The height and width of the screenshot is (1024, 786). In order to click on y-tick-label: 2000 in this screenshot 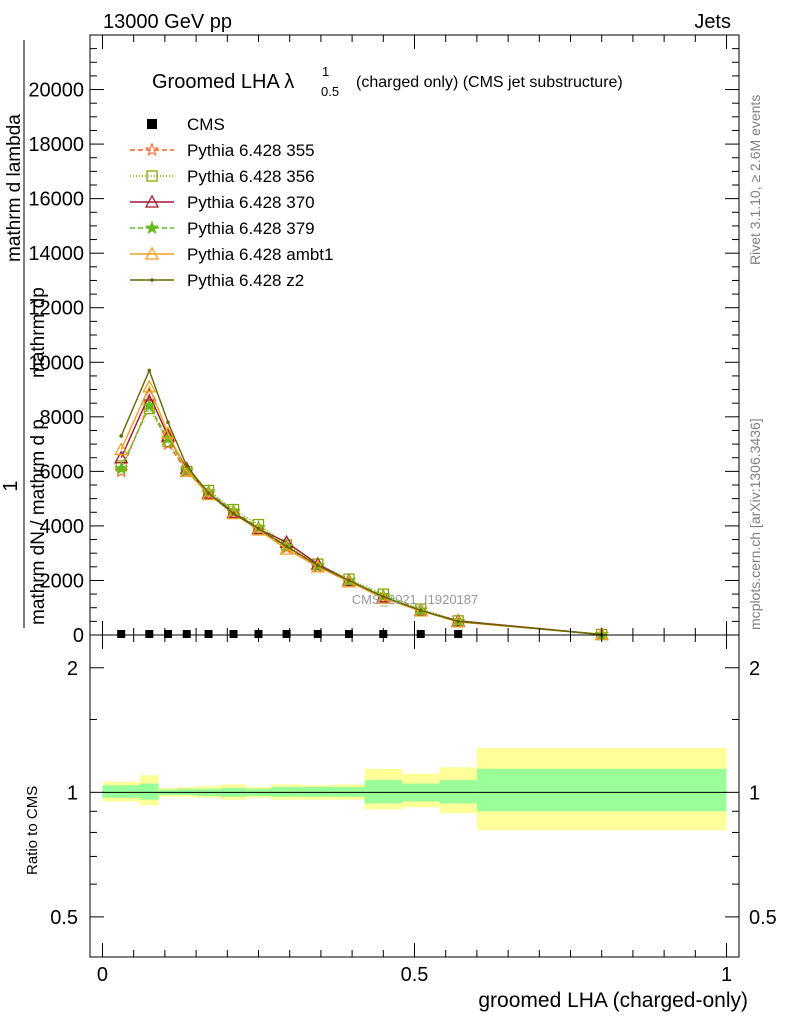, I will do `click(62, 581)`.